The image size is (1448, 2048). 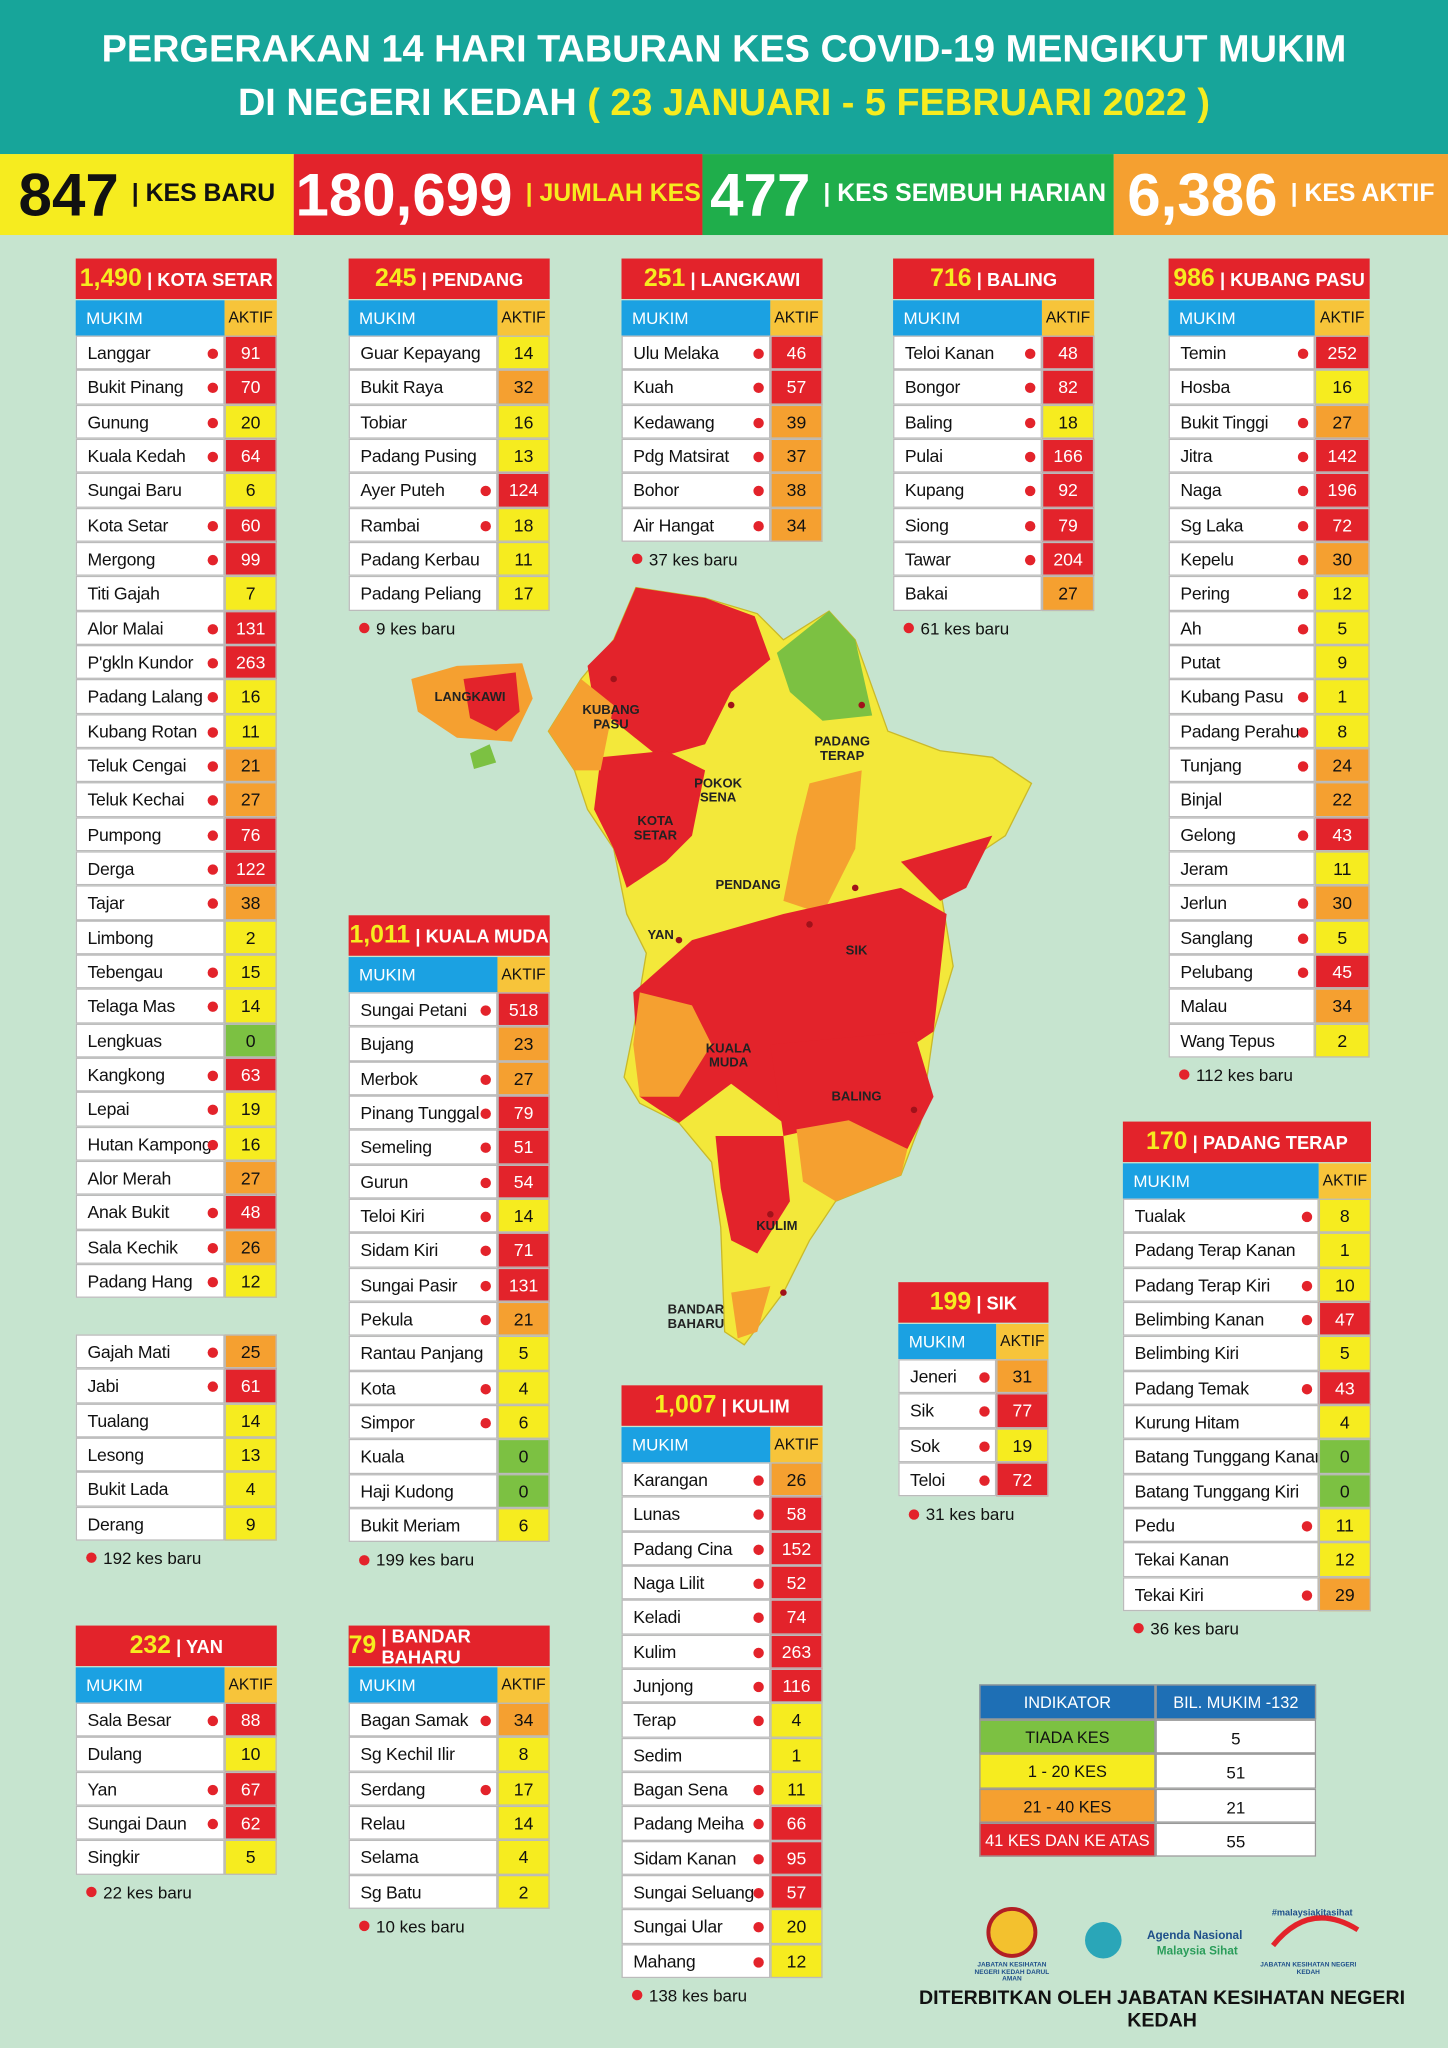 I want to click on mukim-active: 12, so click(x=1342, y=593).